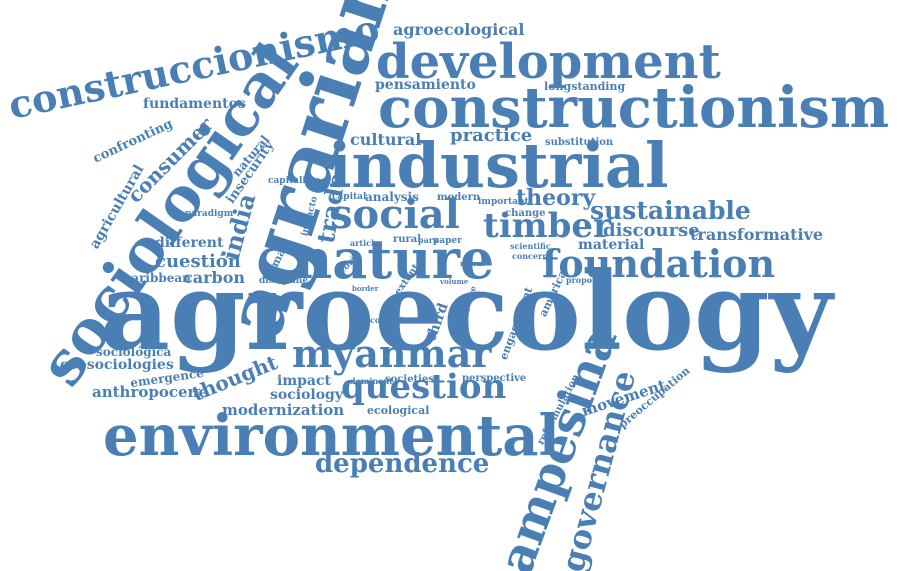 This screenshot has width=900, height=571. What do you see at coordinates (425, 85) in the screenshot?
I see `word-pensamiento: pensamiento` at bounding box center [425, 85].